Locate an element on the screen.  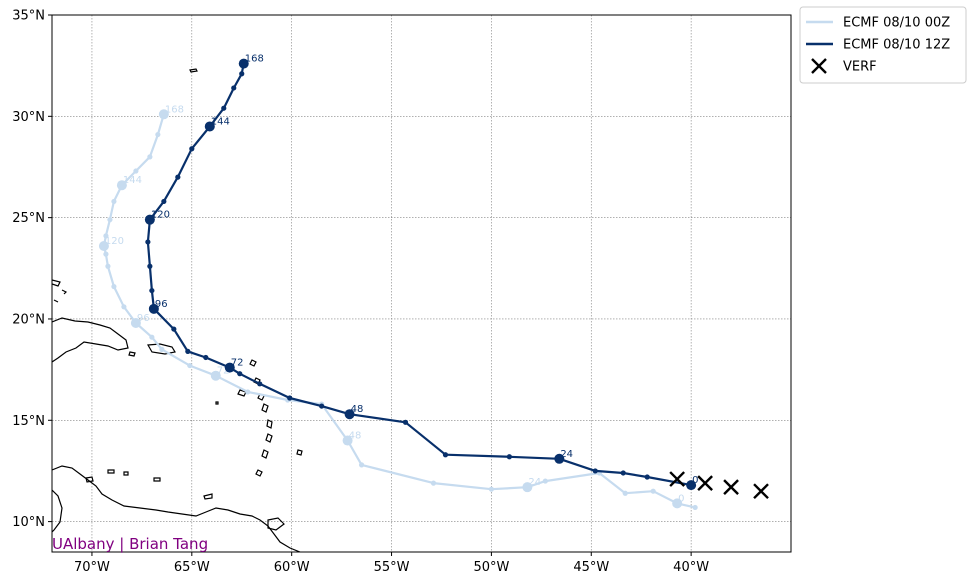
x-tick-label: 65°W is located at coordinates (192, 567).